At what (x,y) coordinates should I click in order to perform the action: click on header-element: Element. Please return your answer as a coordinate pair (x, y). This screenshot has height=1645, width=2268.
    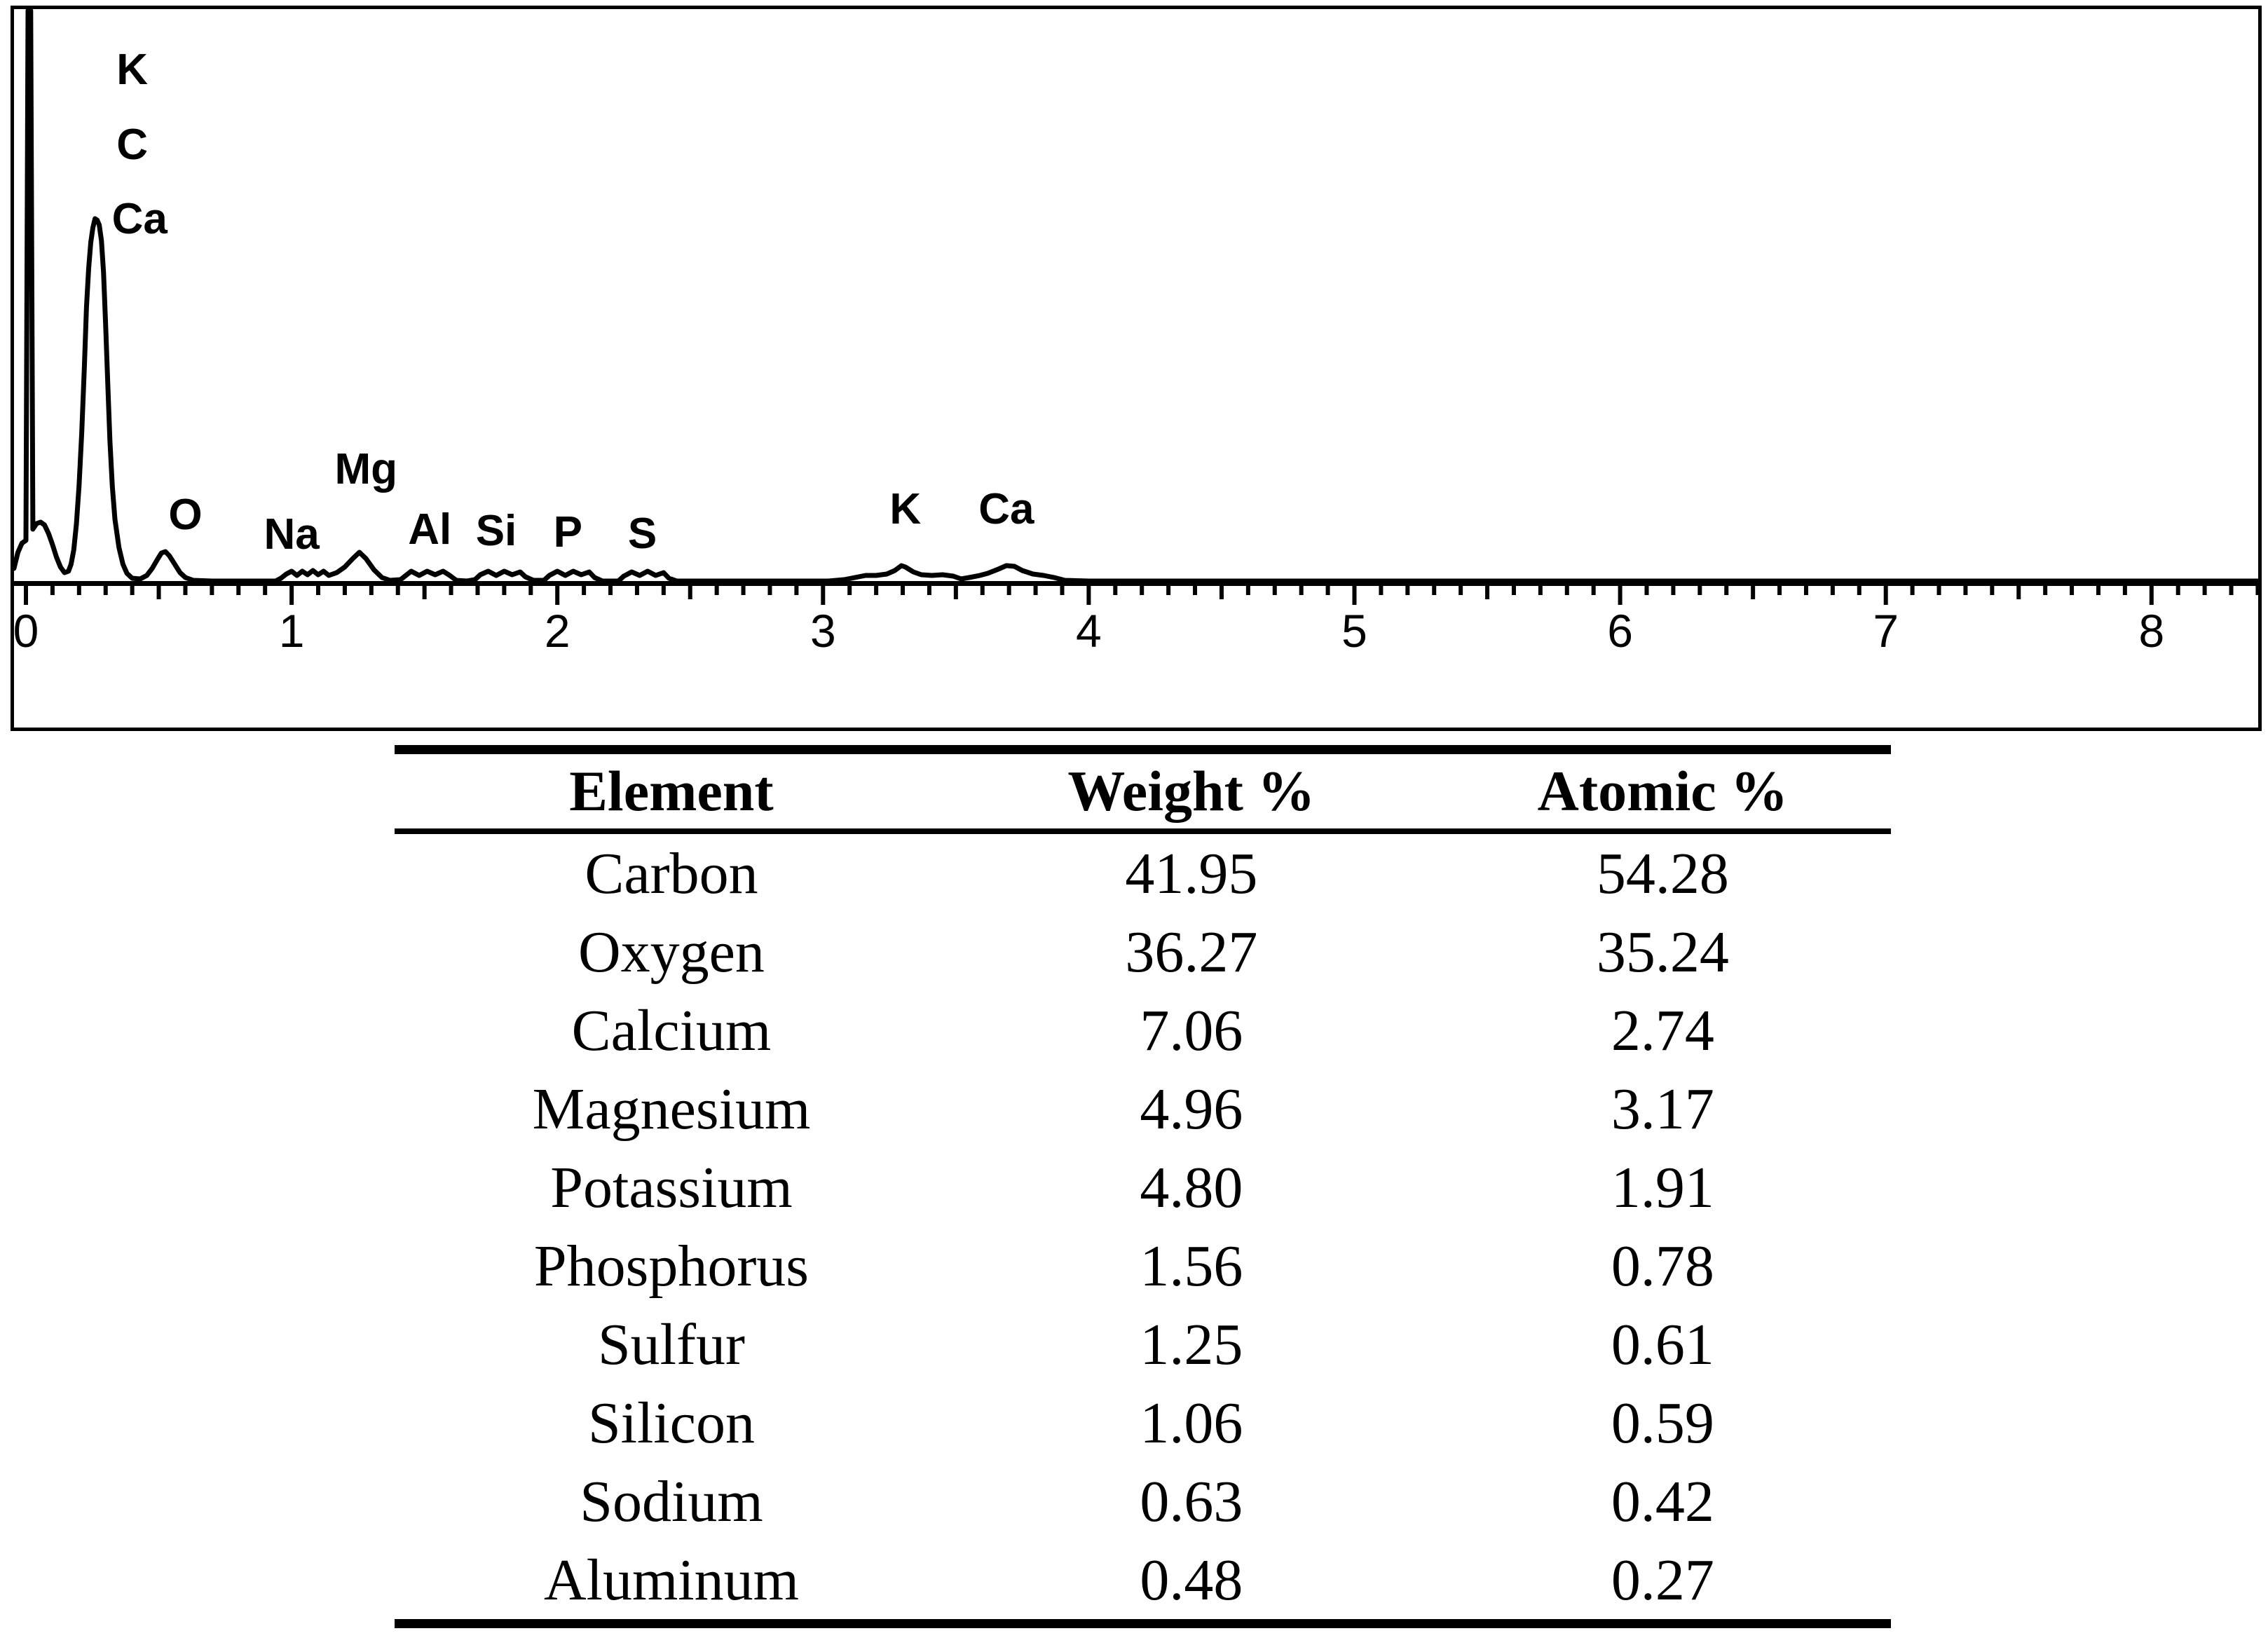
    Looking at the image, I should click on (672, 791).